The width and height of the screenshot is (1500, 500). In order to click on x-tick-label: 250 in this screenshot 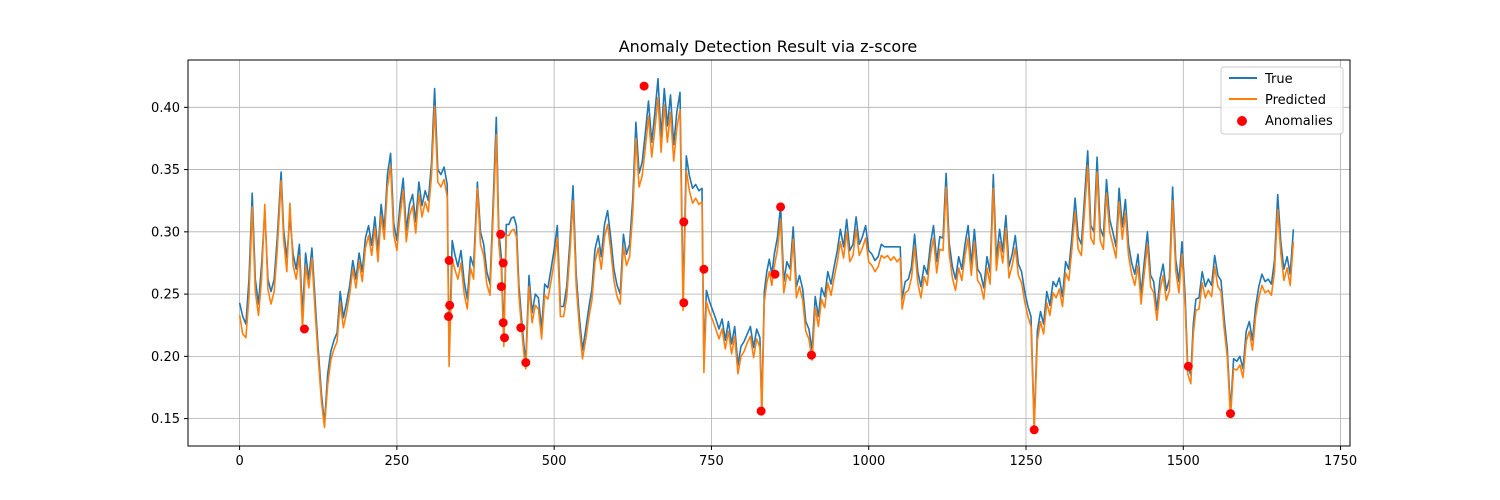, I will do `click(396, 461)`.